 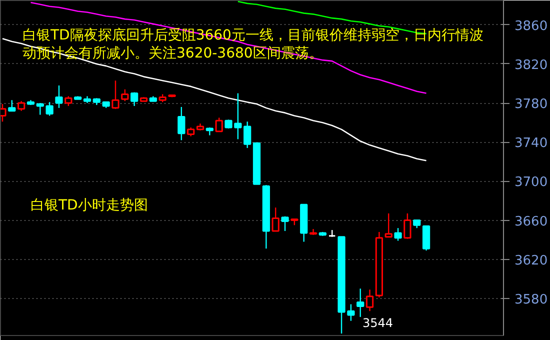 What do you see at coordinates (89, 206) in the screenshot?
I see `annotation: 白银TD小时走势图` at bounding box center [89, 206].